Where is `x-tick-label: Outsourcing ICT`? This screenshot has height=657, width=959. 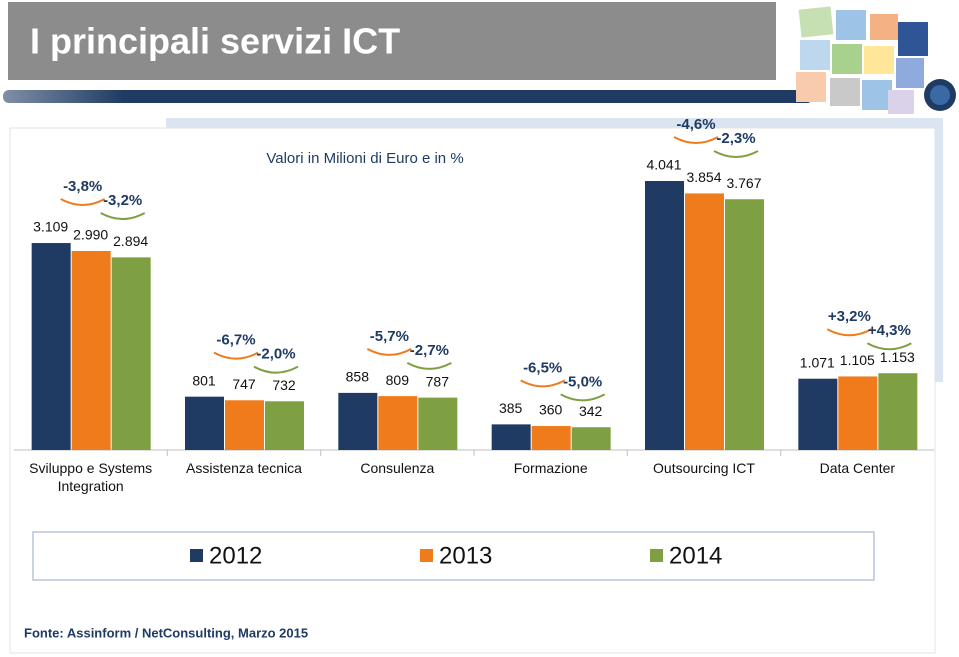 x-tick-label: Outsourcing ICT is located at coordinates (704, 468).